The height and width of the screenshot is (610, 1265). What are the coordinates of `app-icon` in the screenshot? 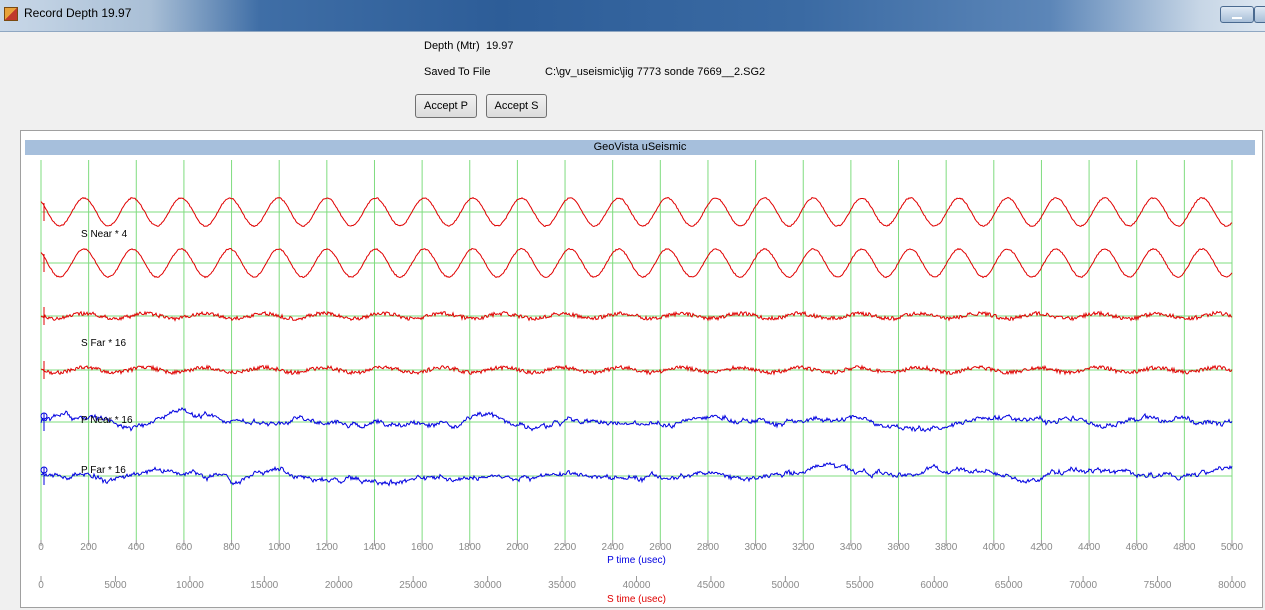 It's located at (11, 14).